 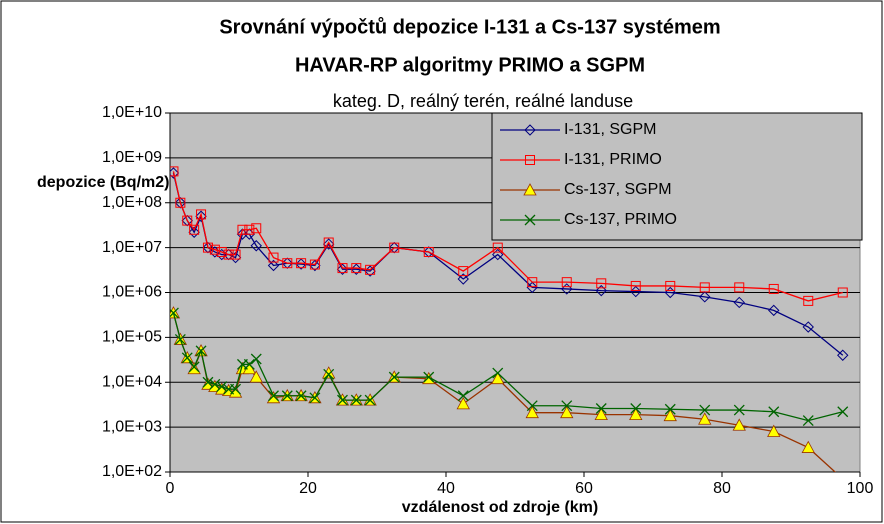 What do you see at coordinates (132, 292) in the screenshot?
I see `y-tick-label: 1,0E+06` at bounding box center [132, 292].